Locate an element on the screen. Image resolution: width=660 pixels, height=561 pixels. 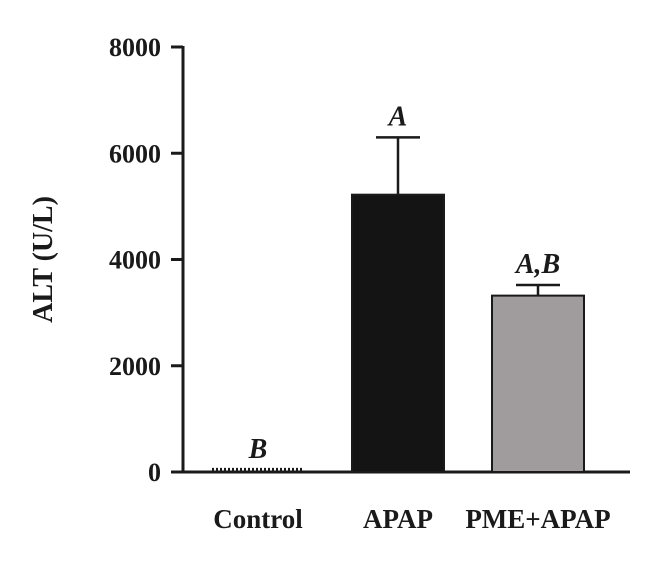
significance-label: B is located at coordinates (258, 449).